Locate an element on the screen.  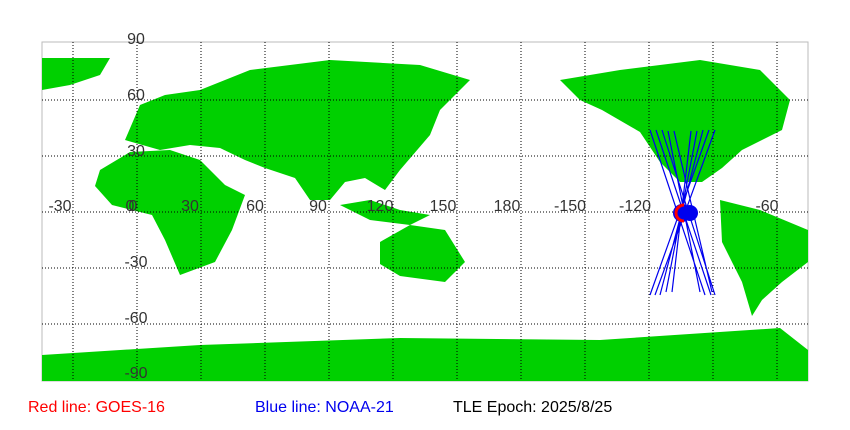
noaa-21-marker is located at coordinates (690, 213).